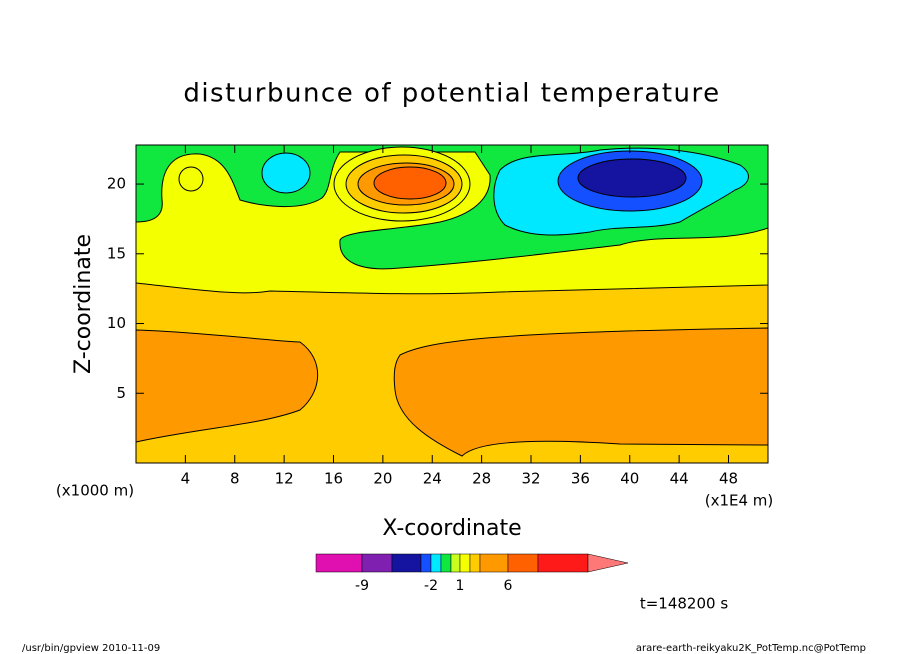 The width and height of the screenshot is (904, 654). I want to click on x-tick-label: 44, so click(679, 479).